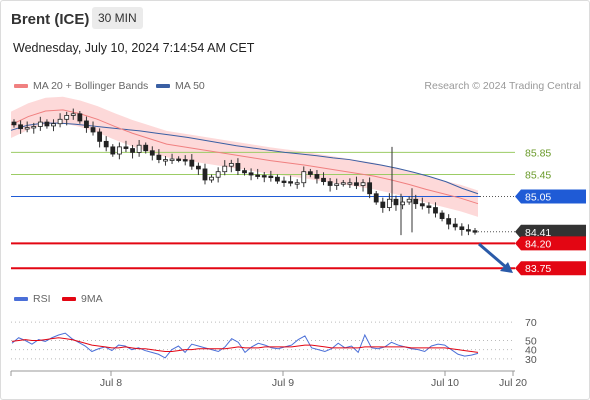 This screenshot has width=590, height=400. What do you see at coordinates (50, 19) in the screenshot?
I see `instrument-title: Brent (ICE)` at bounding box center [50, 19].